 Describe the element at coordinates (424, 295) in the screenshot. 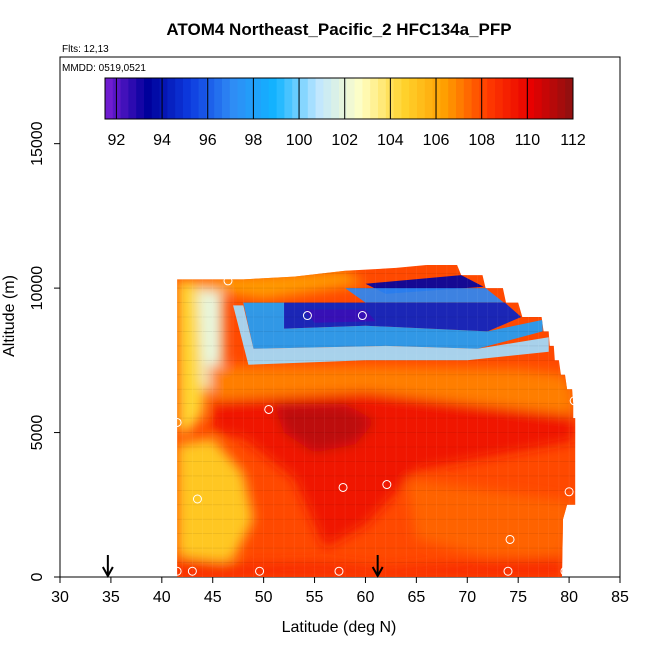

I see `band-upper-cyan` at that location.